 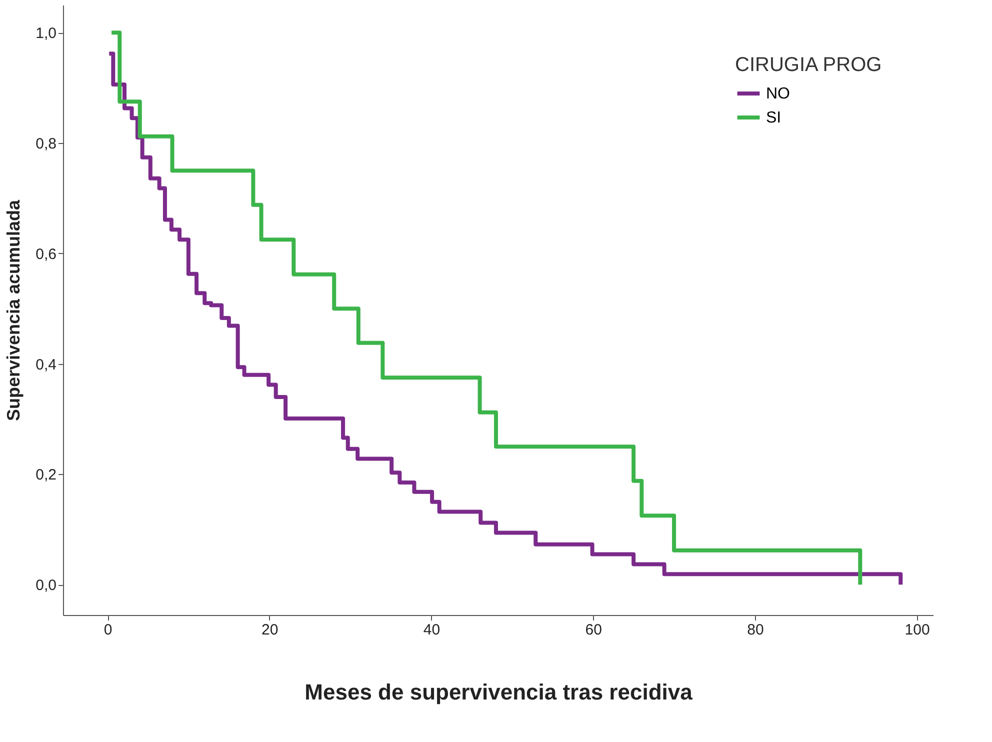 I want to click on y-tick-label: 0,6, so click(x=46, y=254).